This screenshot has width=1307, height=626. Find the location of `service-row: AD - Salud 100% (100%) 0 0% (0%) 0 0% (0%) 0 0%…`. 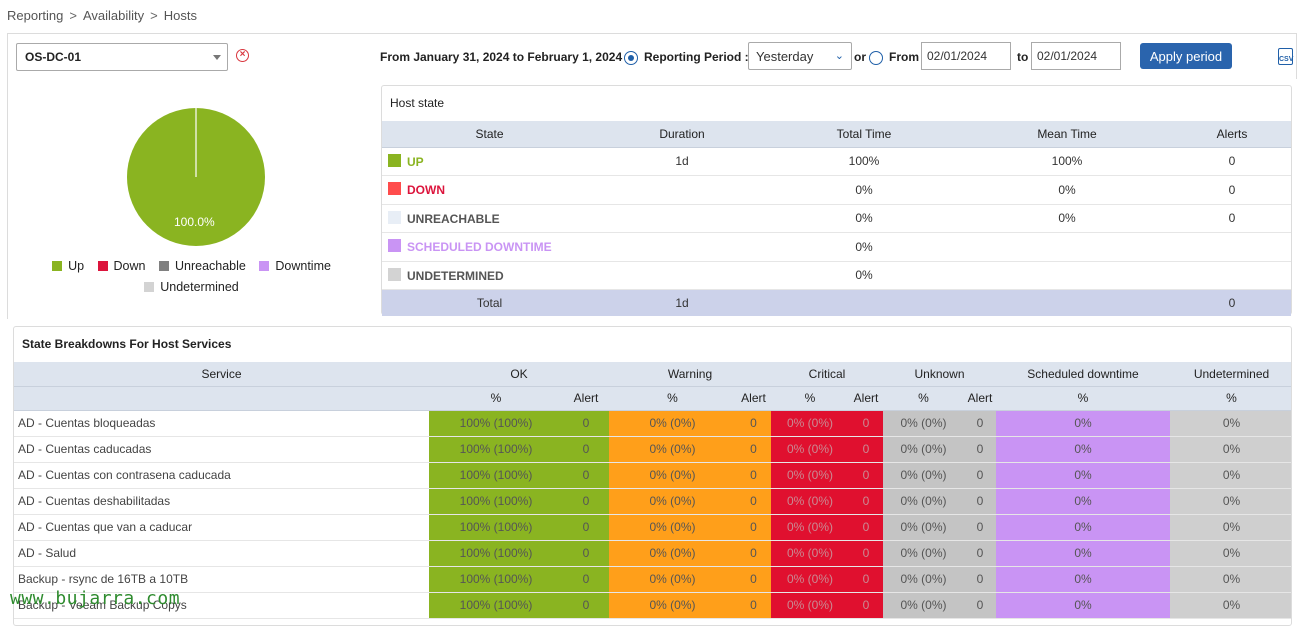

service-row: AD - Salud 100% (100%) 0 0% (0%) 0 0% (0%) 0 0%… is located at coordinates (652, 553).